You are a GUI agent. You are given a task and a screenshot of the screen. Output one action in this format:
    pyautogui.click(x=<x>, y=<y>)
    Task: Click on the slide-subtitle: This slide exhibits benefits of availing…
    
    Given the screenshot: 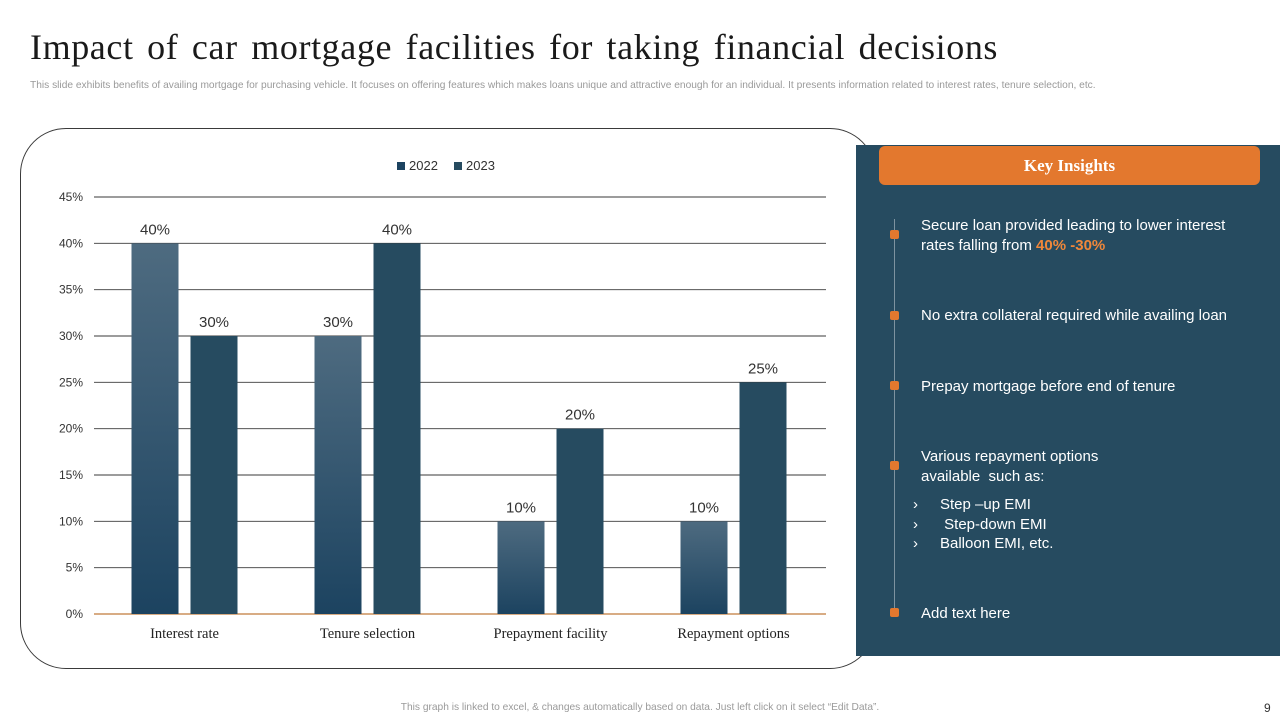 What is the action you would take?
    pyautogui.click(x=563, y=85)
    